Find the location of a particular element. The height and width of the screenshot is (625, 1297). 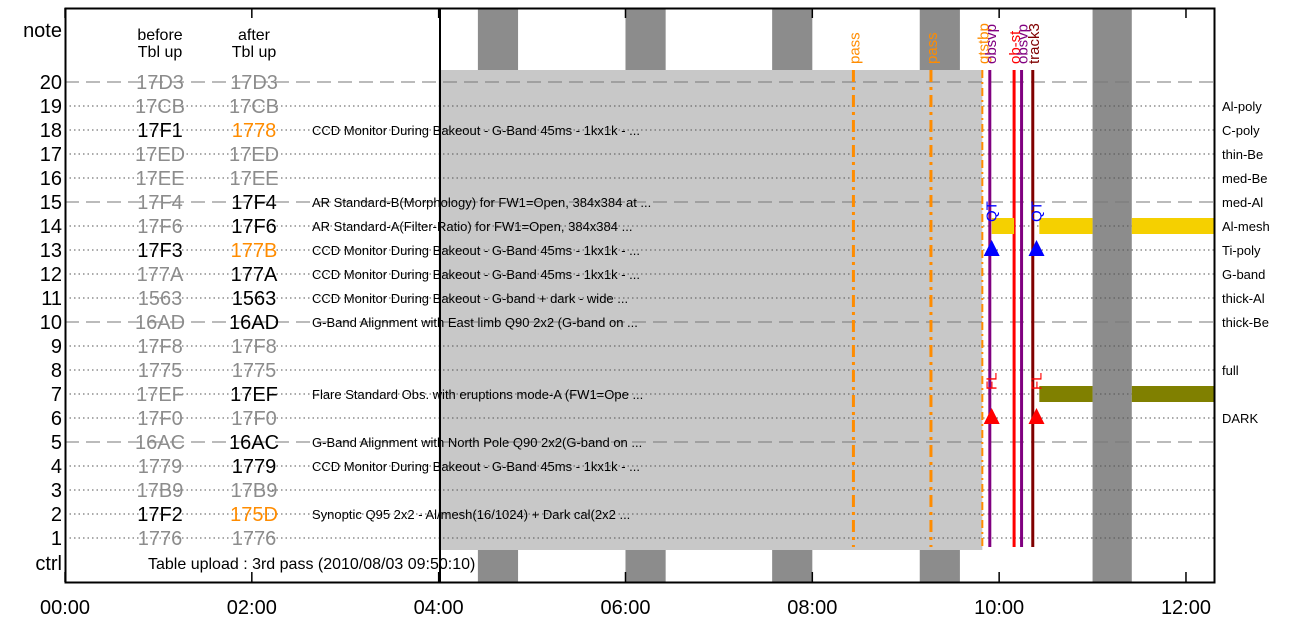

after-code-3: 17B9 is located at coordinates (254, 491).